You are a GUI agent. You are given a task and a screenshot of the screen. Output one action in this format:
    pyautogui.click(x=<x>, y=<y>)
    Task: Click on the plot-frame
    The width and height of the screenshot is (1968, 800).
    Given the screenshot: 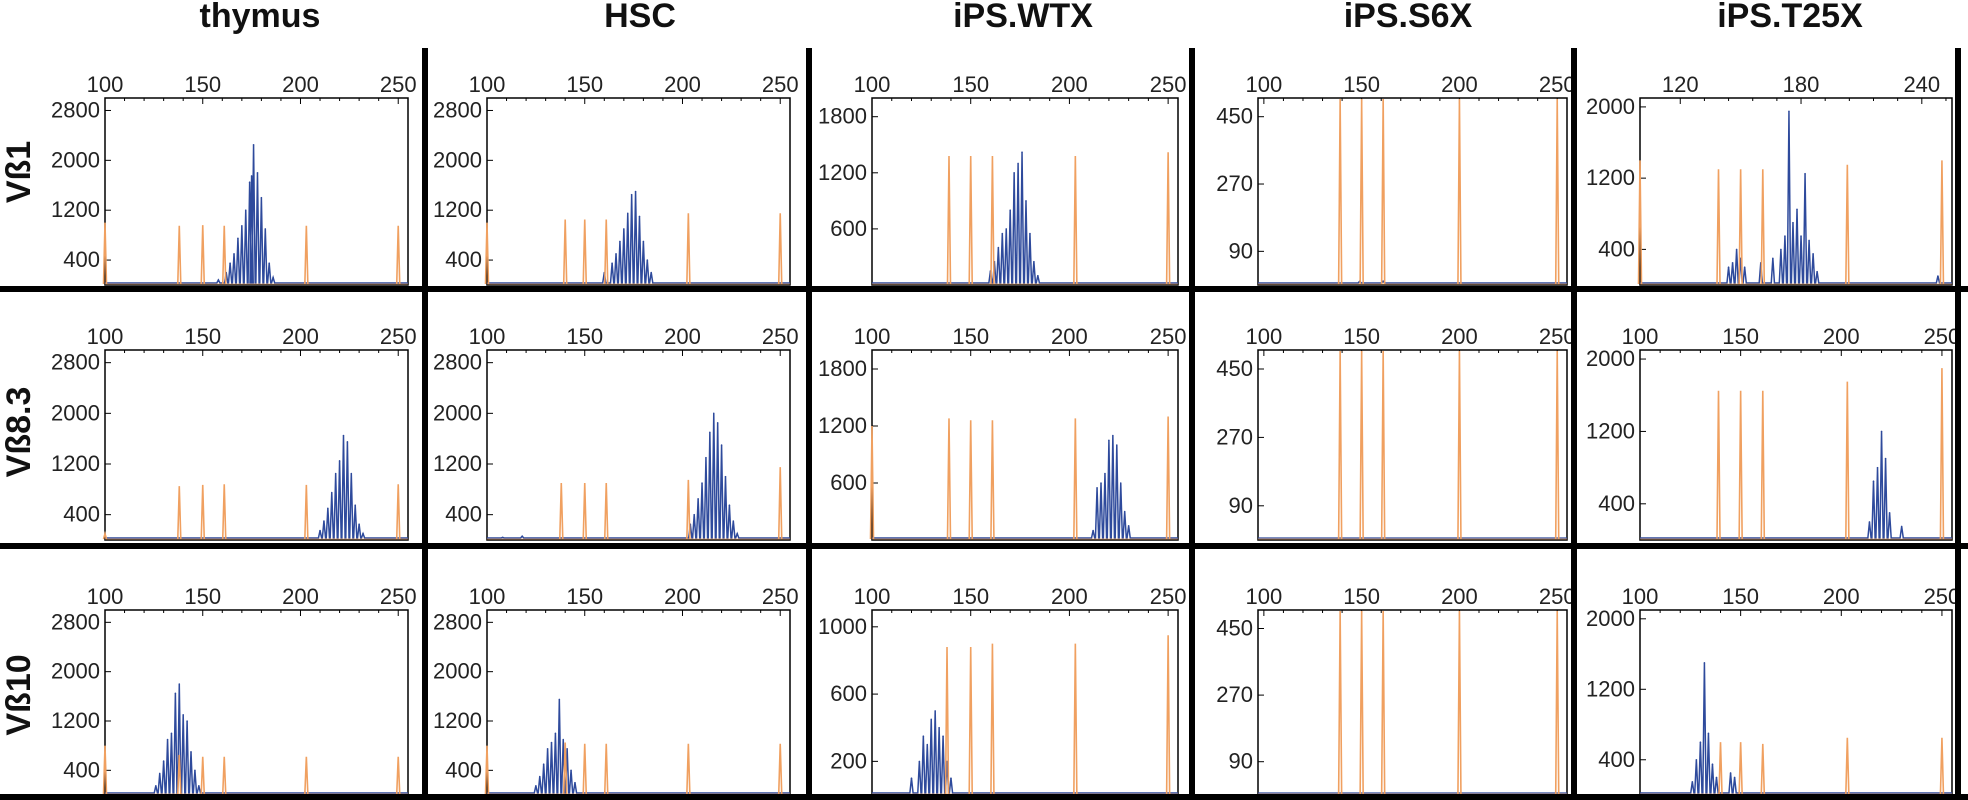 What is the action you would take?
    pyautogui.click(x=1412, y=191)
    